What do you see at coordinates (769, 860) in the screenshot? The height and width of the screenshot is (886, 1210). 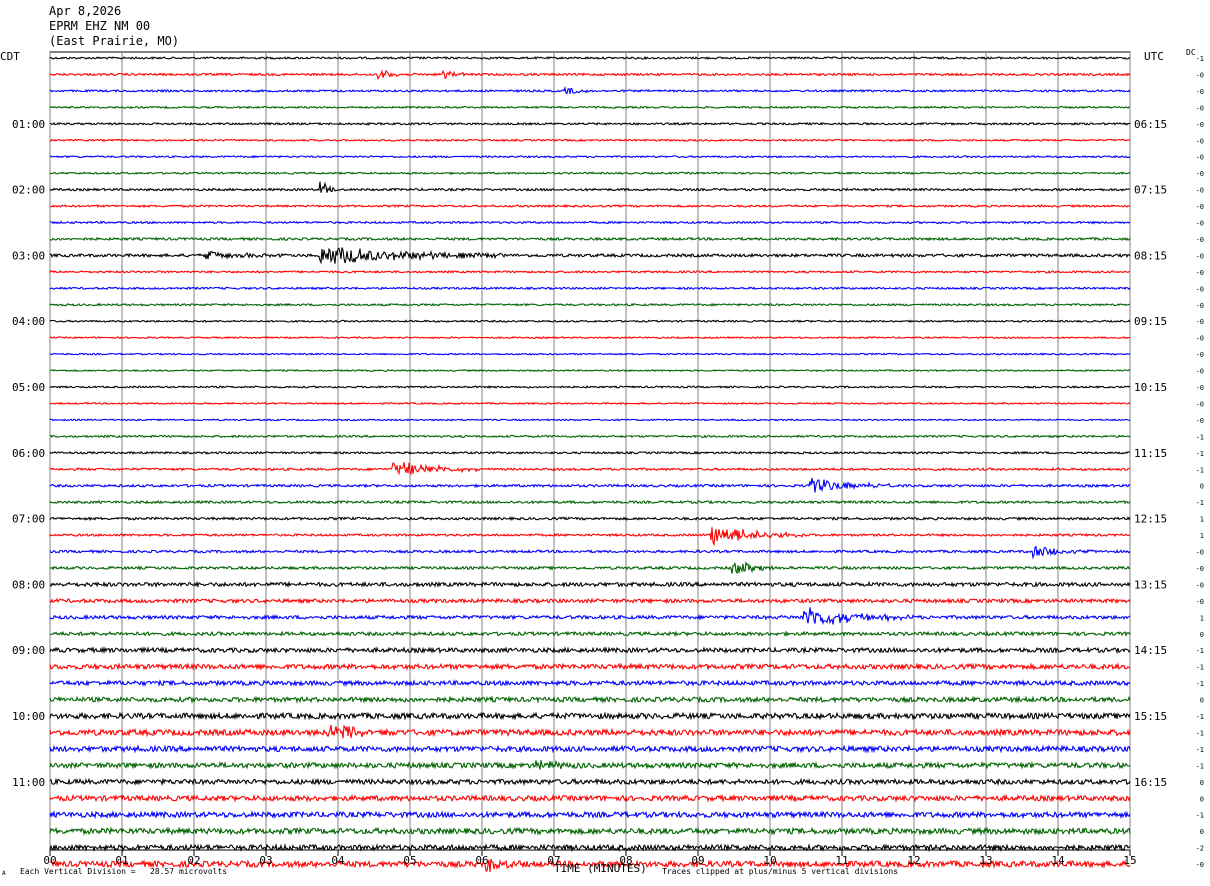 I see `x-tick-label: 10` at bounding box center [769, 860].